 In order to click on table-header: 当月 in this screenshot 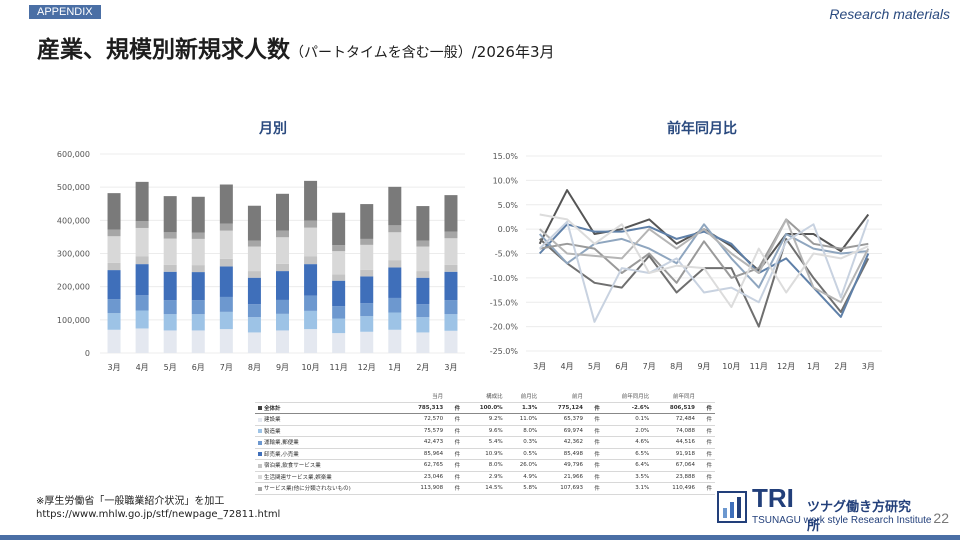, I will do `click(423, 397)`.